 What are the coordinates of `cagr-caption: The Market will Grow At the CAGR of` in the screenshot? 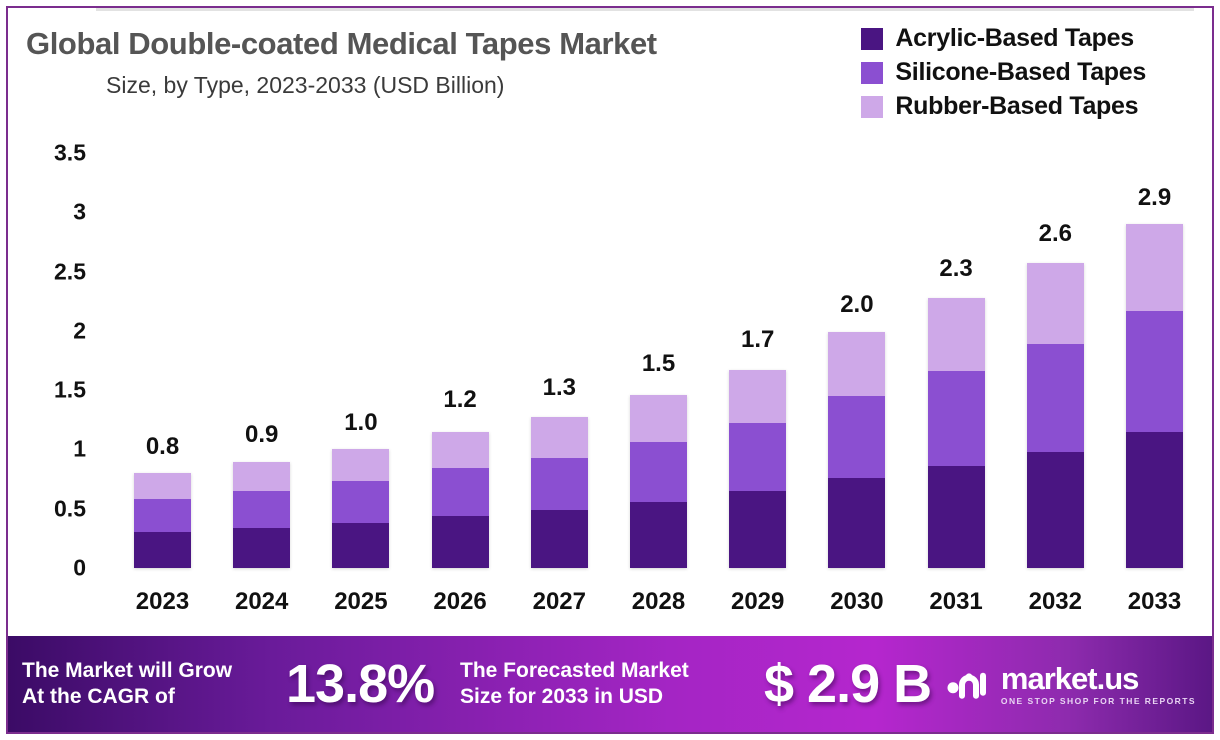 It's located at (127, 683).